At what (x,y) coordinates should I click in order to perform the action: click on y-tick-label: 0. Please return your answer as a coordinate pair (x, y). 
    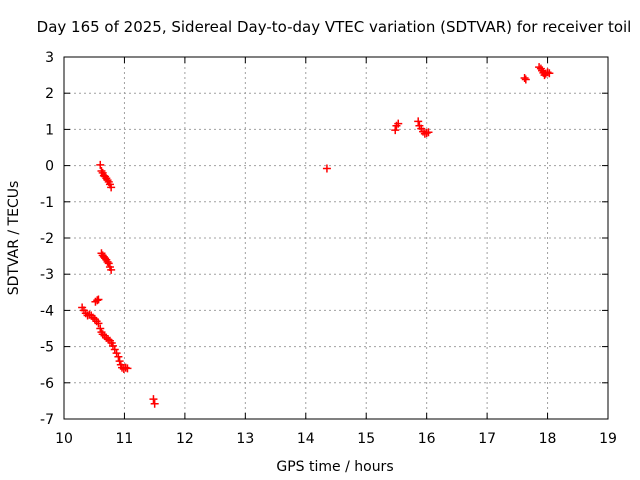
    Looking at the image, I should click on (49, 167).